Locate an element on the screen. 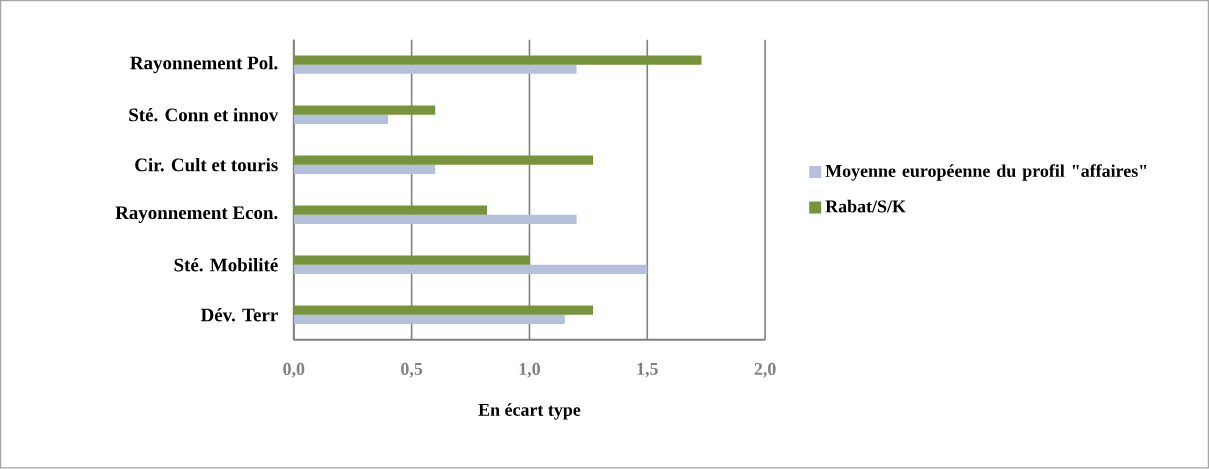  y-tick-label: Sté. Conn et innov is located at coordinates (204, 115).